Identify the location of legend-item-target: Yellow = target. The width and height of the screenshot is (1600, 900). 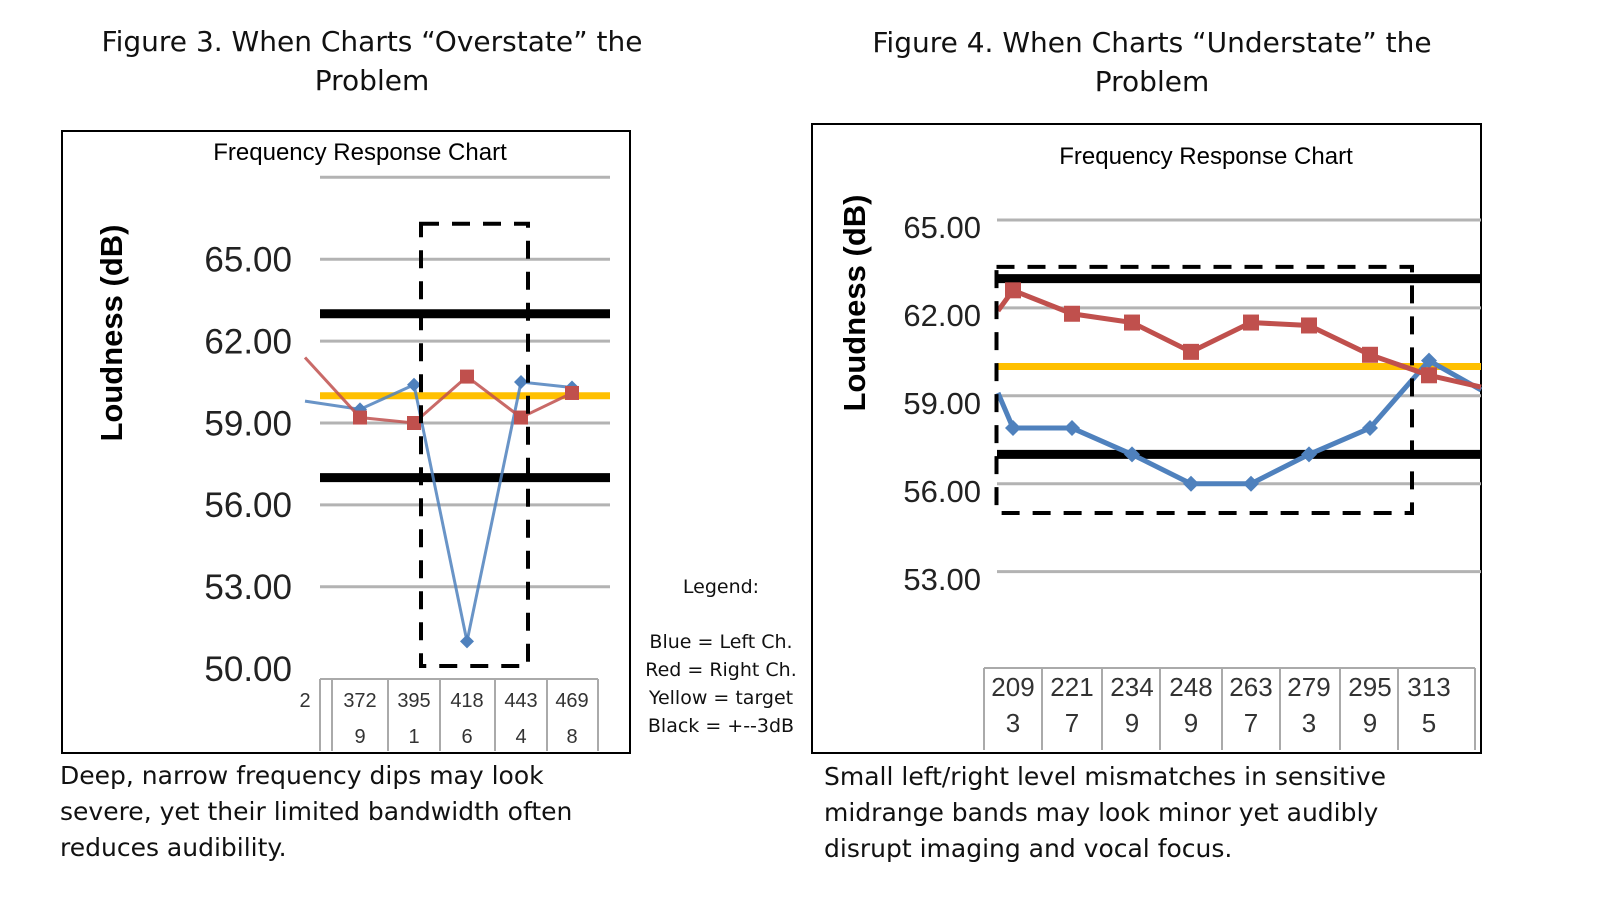
(721, 698).